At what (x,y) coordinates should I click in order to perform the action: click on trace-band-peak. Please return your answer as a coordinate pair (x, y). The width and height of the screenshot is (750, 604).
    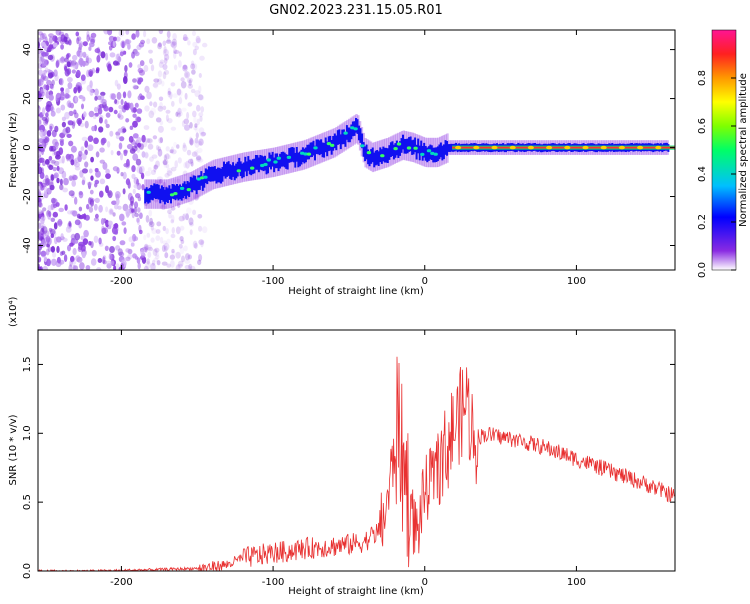
    Looking at the image, I should click on (563, 147).